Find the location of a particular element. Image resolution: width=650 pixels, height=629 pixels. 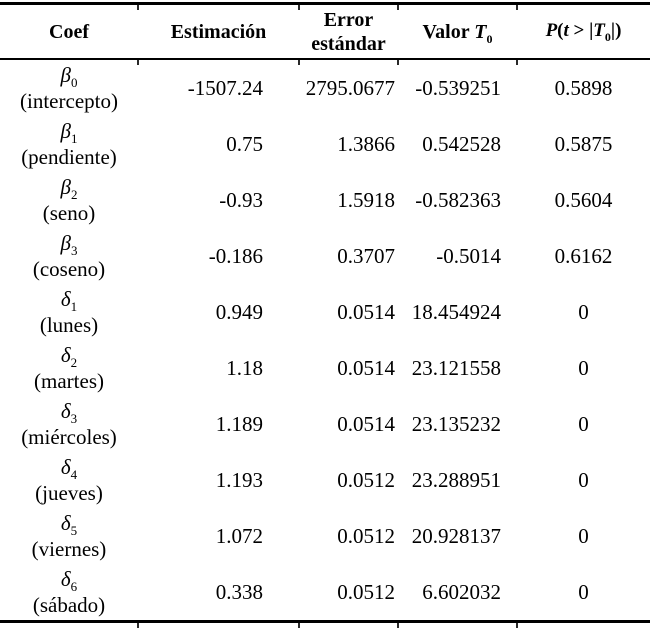

valor-t-cell: -0.5014 is located at coordinates (468, 255).